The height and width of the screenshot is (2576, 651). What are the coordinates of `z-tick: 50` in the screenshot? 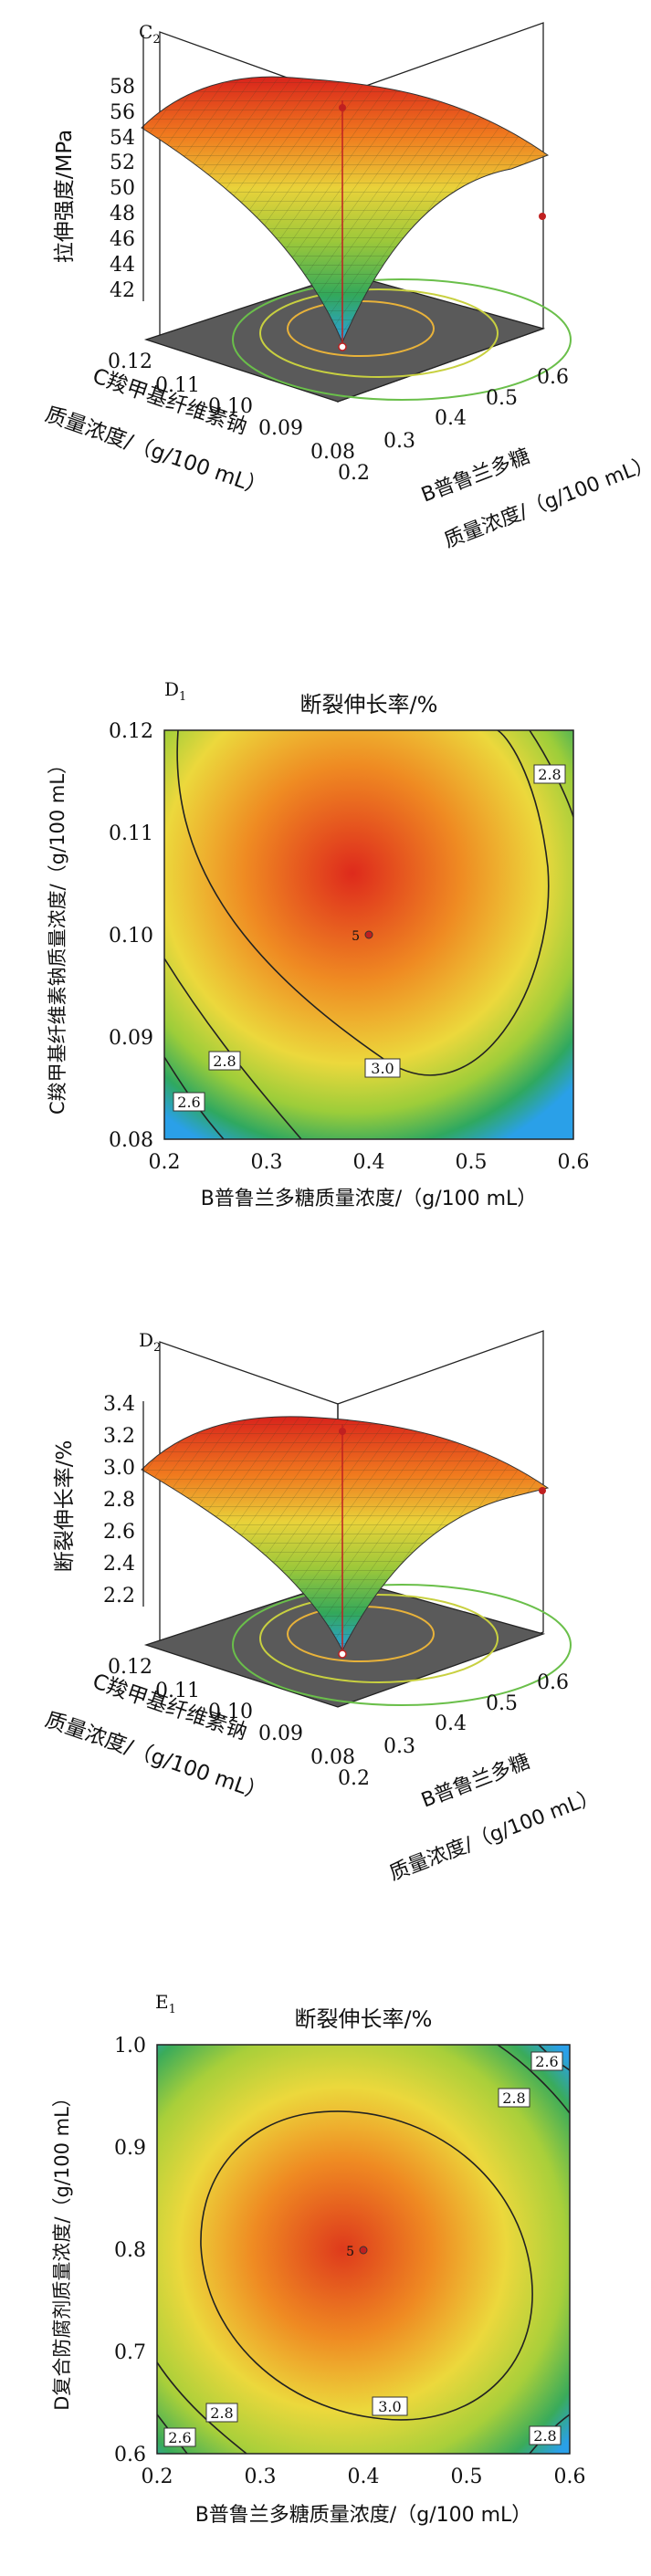 It's located at (123, 188).